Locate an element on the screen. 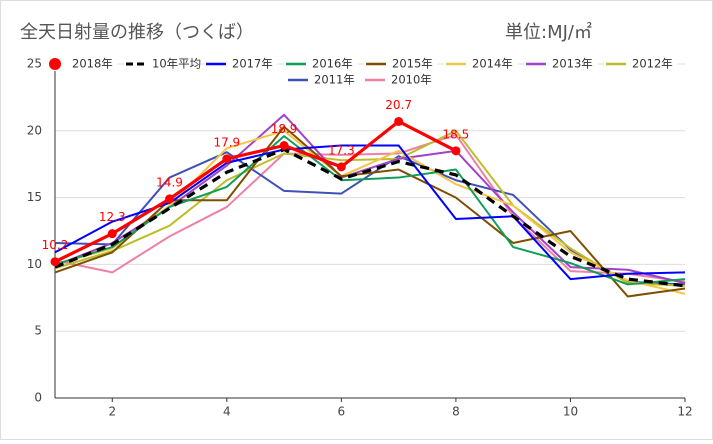 Image resolution: width=713 pixels, height=444 pixels. legend-label: 2013年 is located at coordinates (572, 64).